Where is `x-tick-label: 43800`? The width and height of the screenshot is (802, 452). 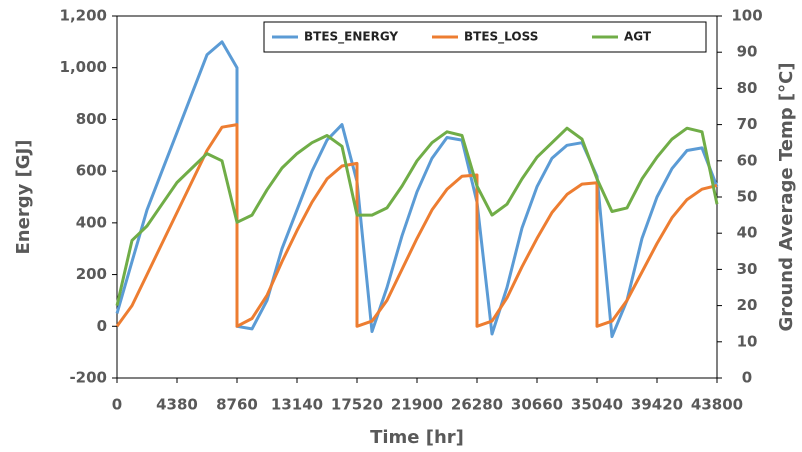
x-tick-label: 43800 is located at coordinates (717, 405).